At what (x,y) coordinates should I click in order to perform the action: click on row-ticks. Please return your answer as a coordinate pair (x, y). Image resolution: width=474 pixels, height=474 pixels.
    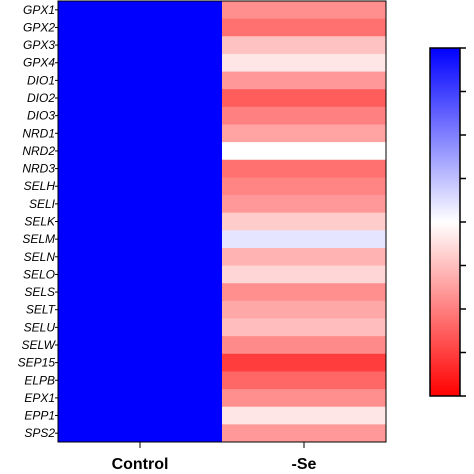
    Looking at the image, I should click on (56, 221).